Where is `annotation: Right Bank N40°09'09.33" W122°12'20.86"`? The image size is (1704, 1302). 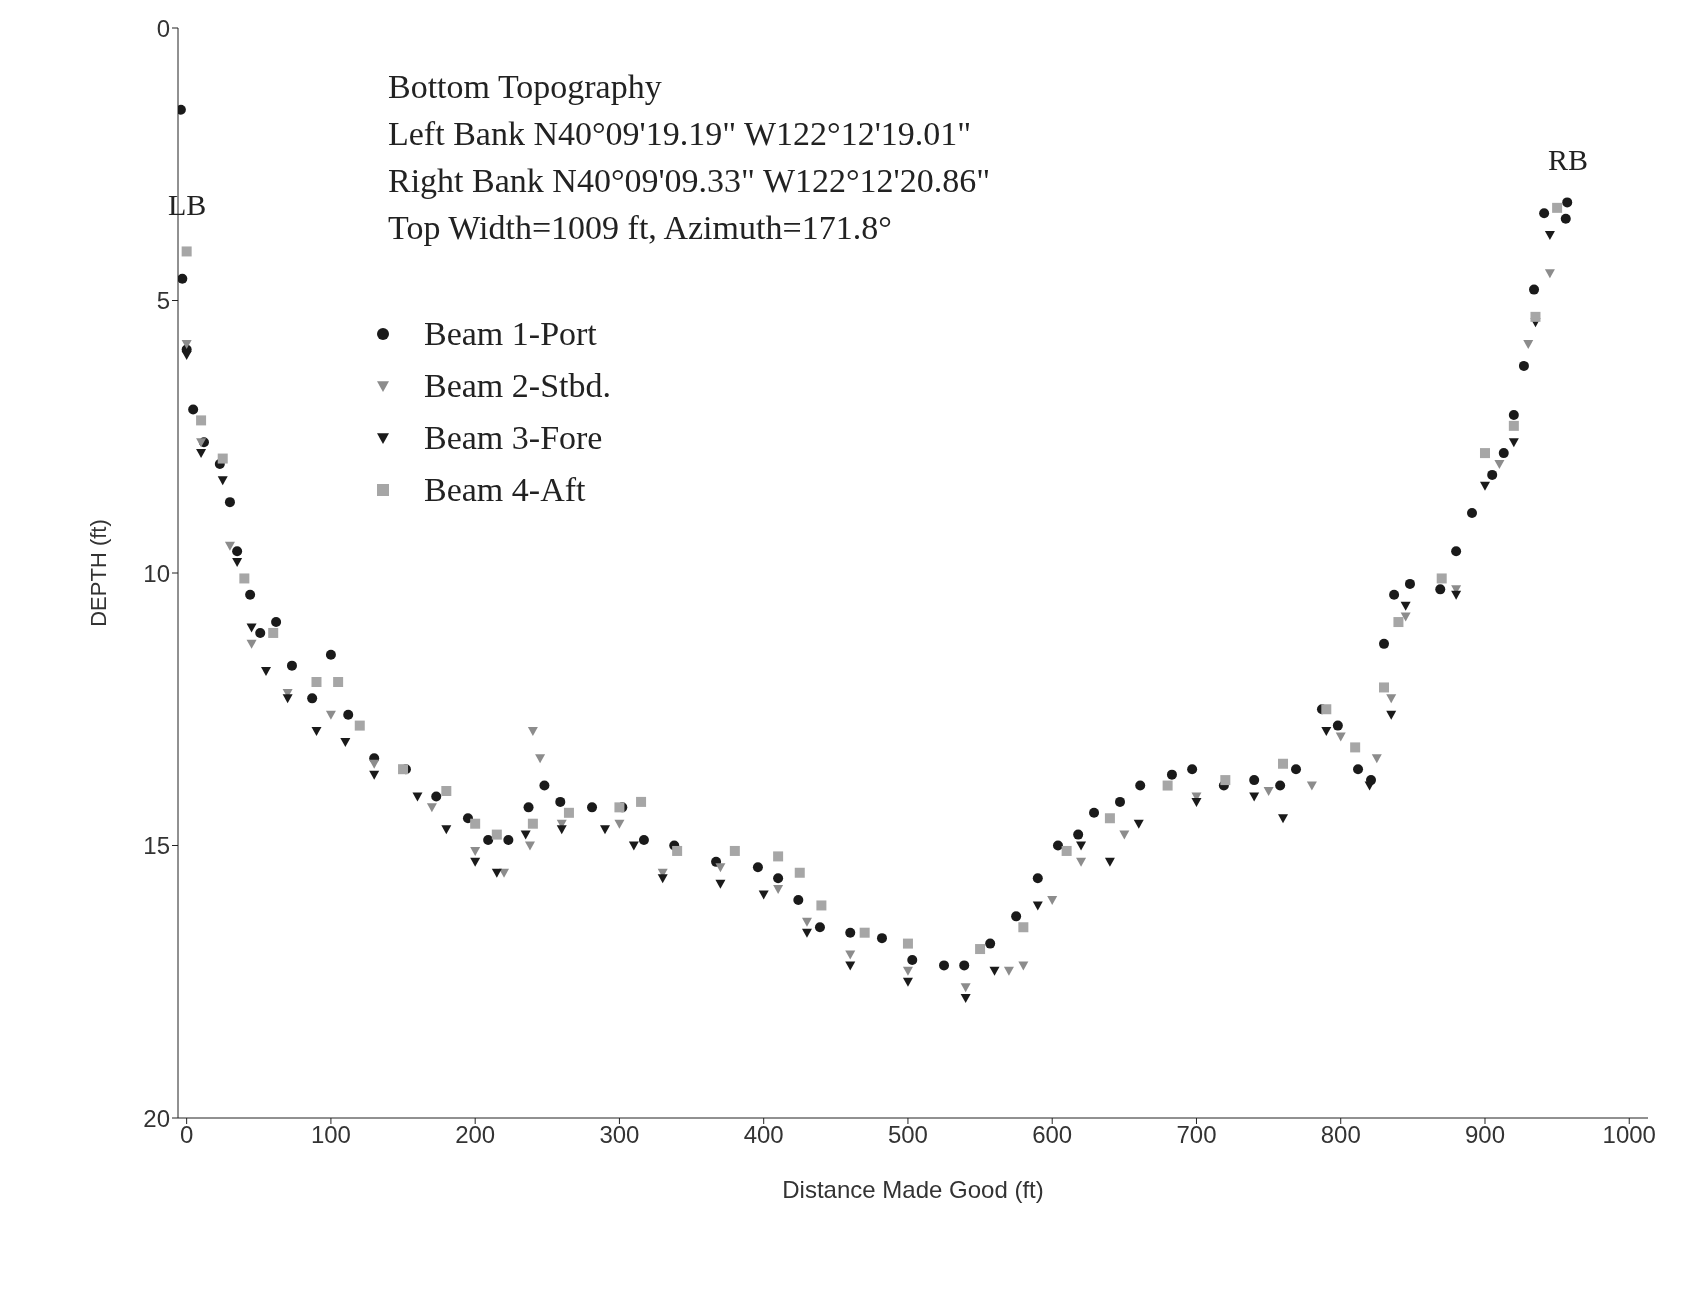 annotation: Right Bank N40°09'09.33" W122°12'20.86" is located at coordinates (689, 181).